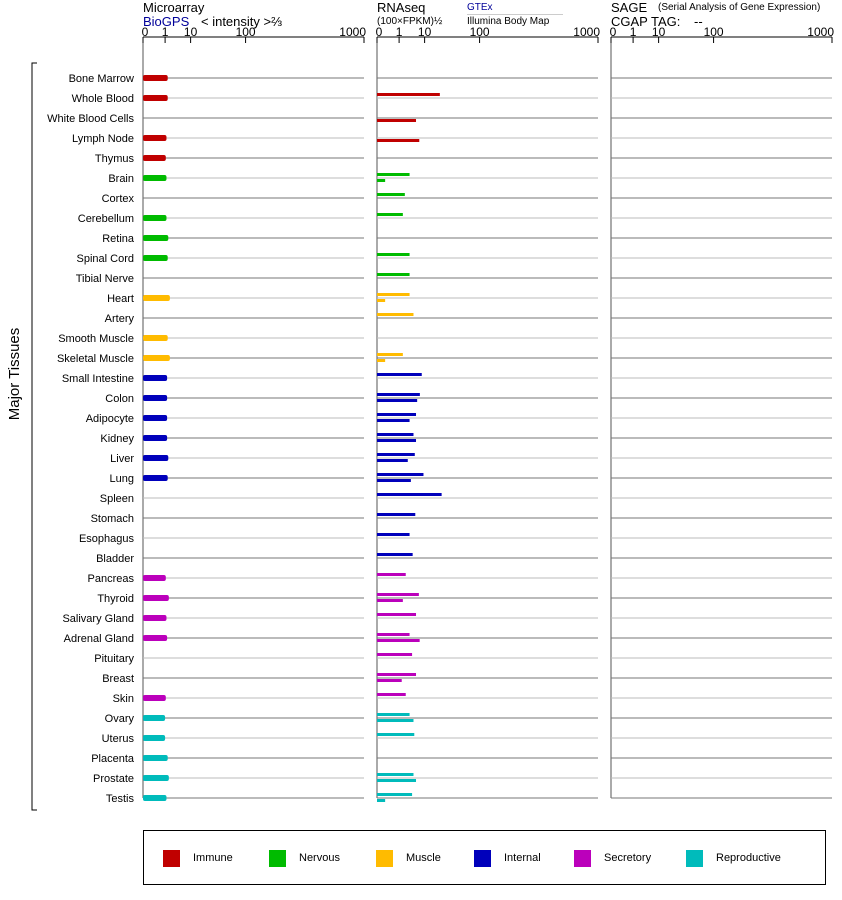  I want to click on tick-label-sage: 10, so click(659, 32).